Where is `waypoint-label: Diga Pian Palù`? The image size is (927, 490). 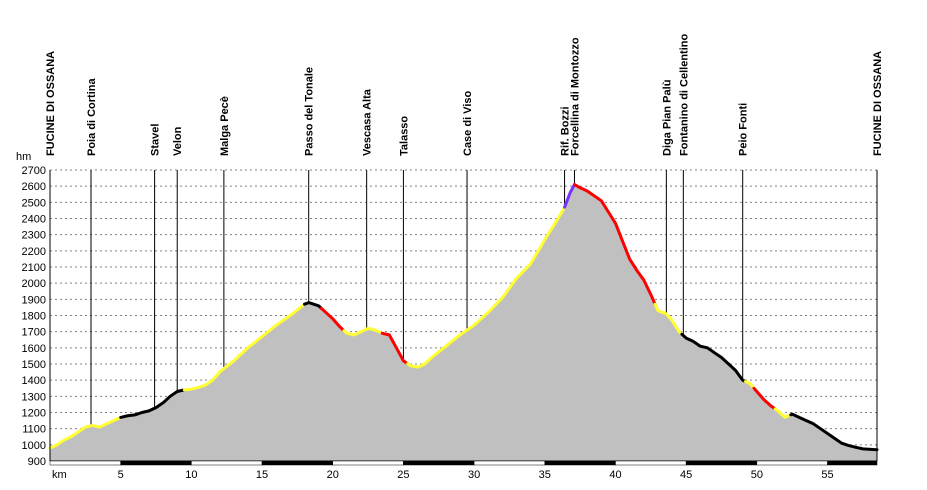 waypoint-label: Diga Pian Palù is located at coordinates (667, 118).